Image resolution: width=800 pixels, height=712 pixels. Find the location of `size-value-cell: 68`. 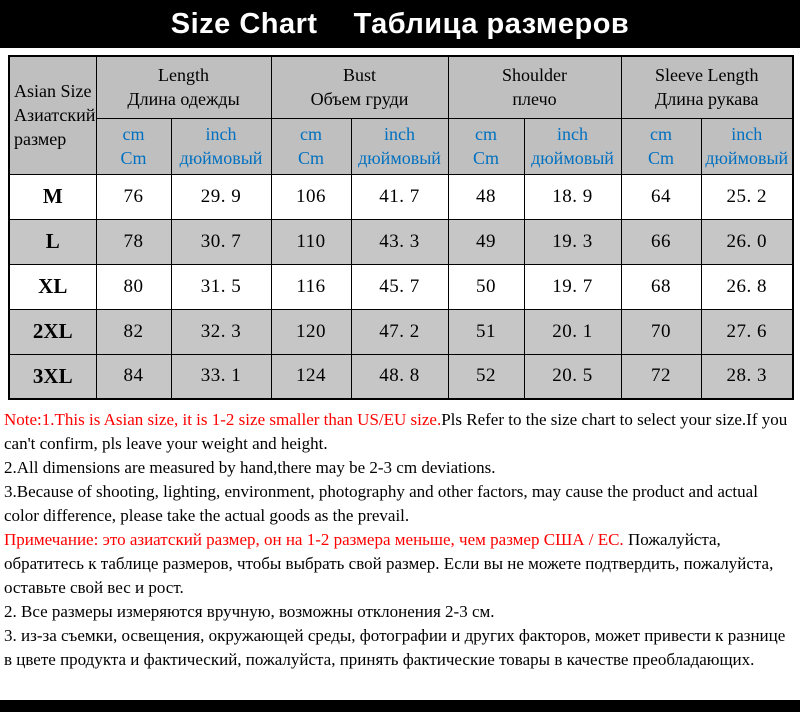

size-value-cell: 68 is located at coordinates (661, 286).